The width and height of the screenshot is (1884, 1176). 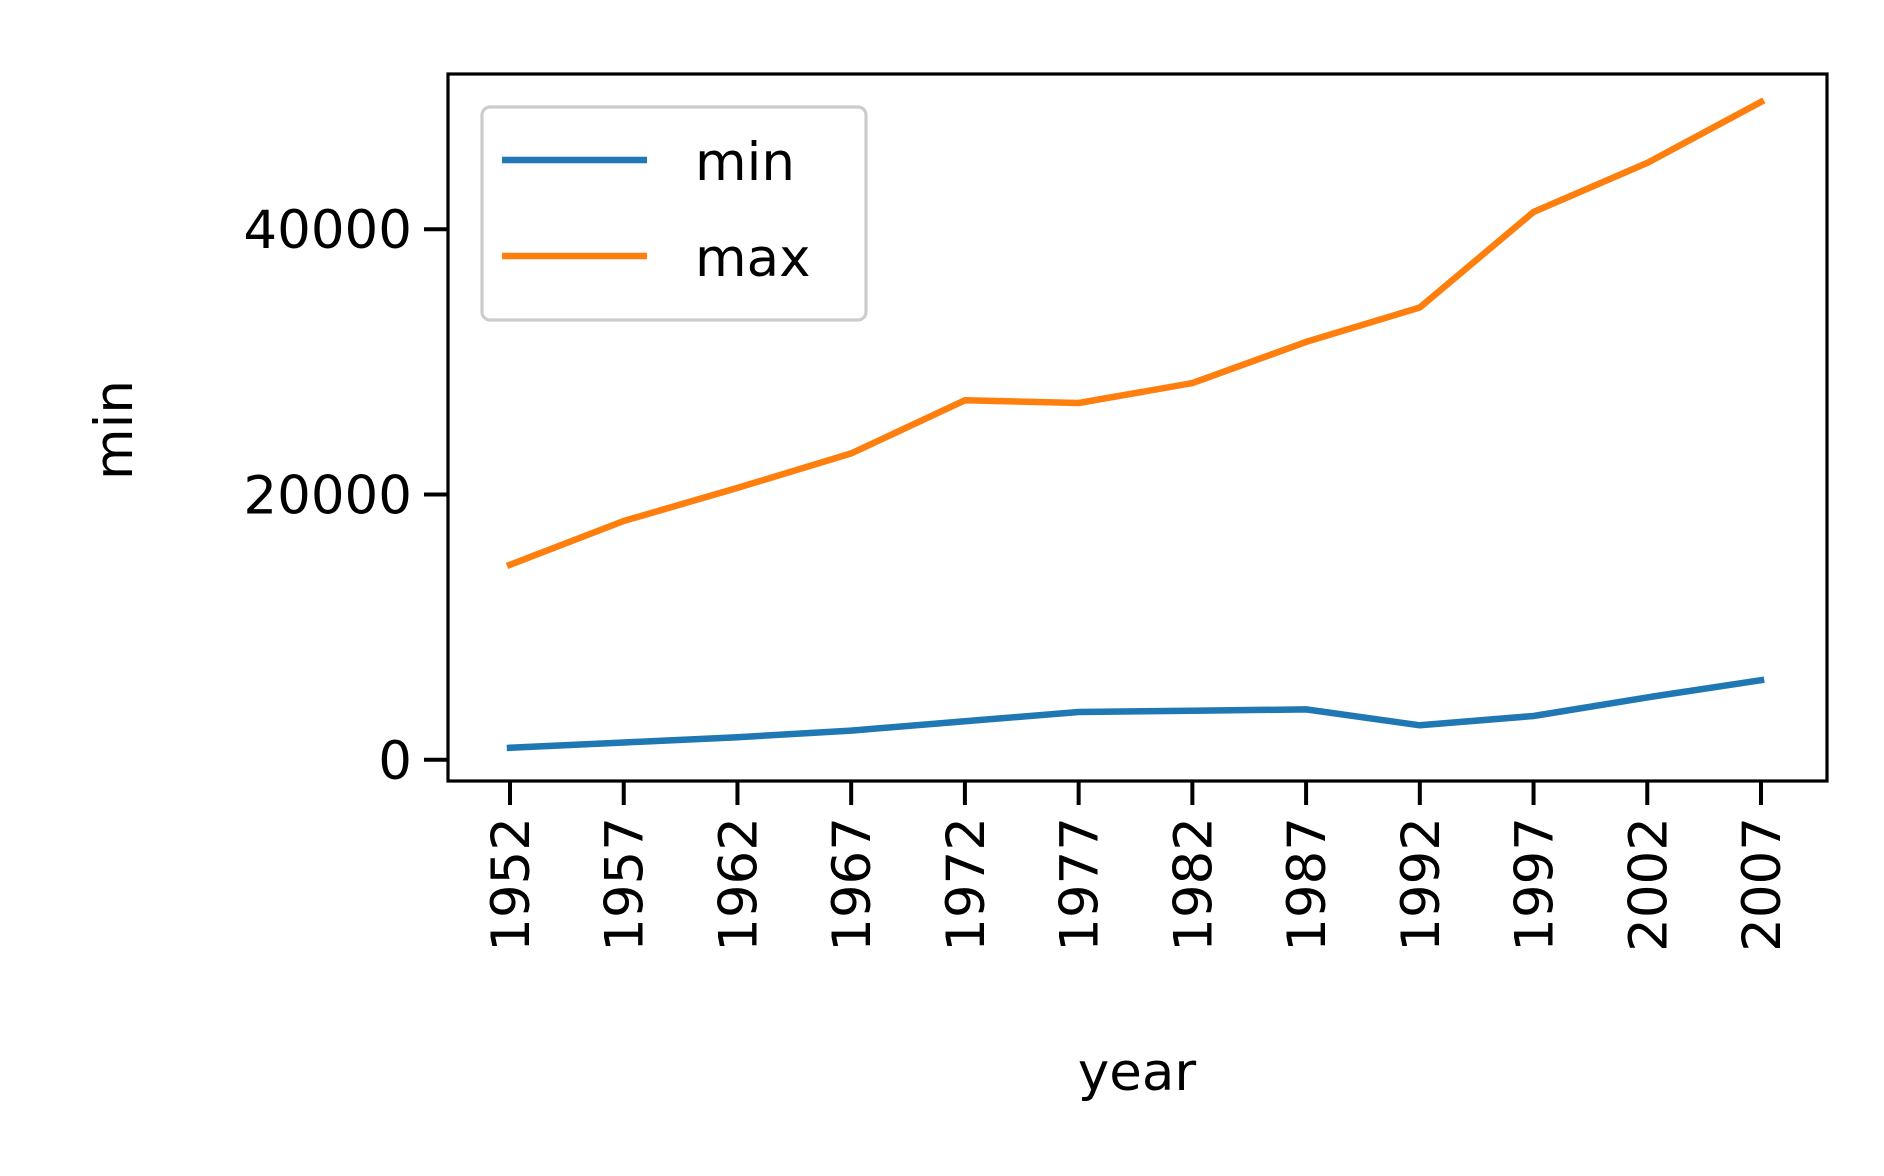 What do you see at coordinates (1535, 884) in the screenshot?
I see `x-tick-label: 1997` at bounding box center [1535, 884].